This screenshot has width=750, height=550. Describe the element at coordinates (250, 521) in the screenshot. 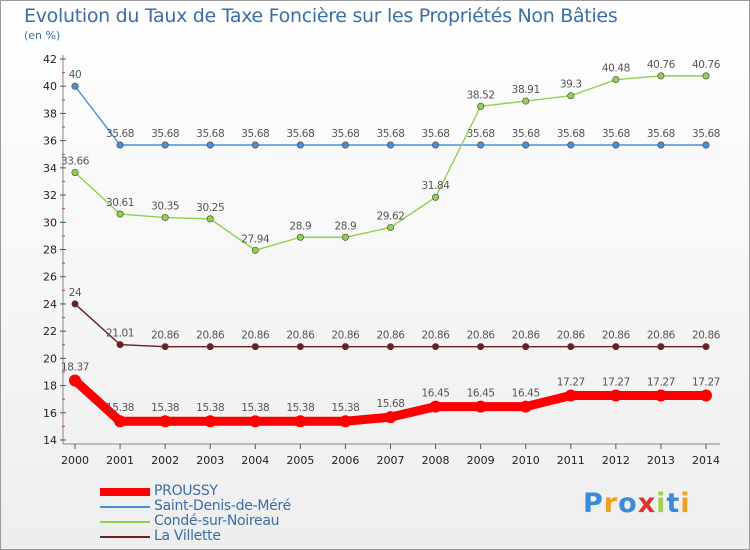

I see `legend-item: Condé-sur-Noireau` at that location.